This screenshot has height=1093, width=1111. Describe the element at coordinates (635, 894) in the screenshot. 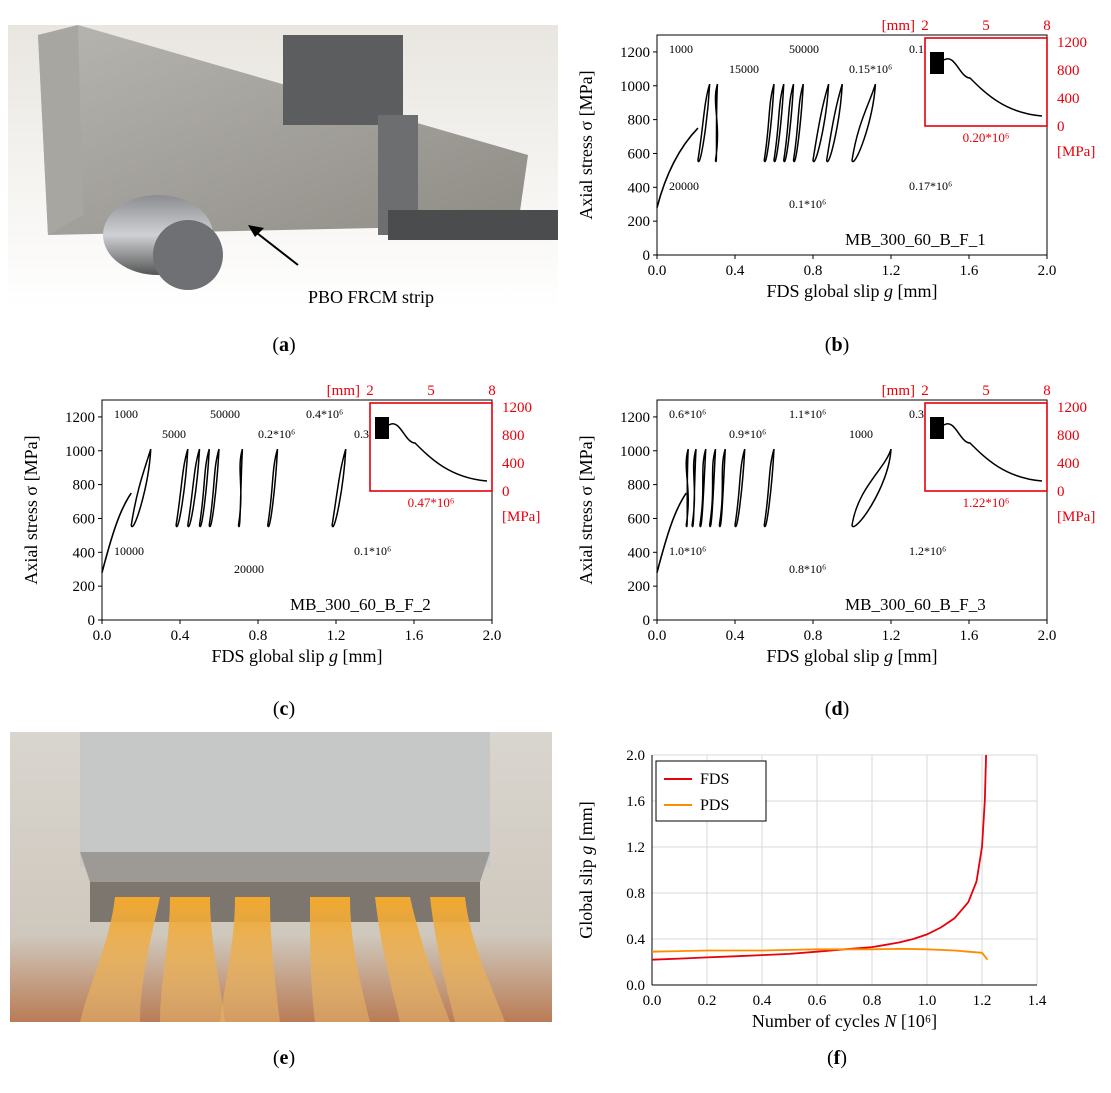

I see `y-tick-label: 0.8` at that location.